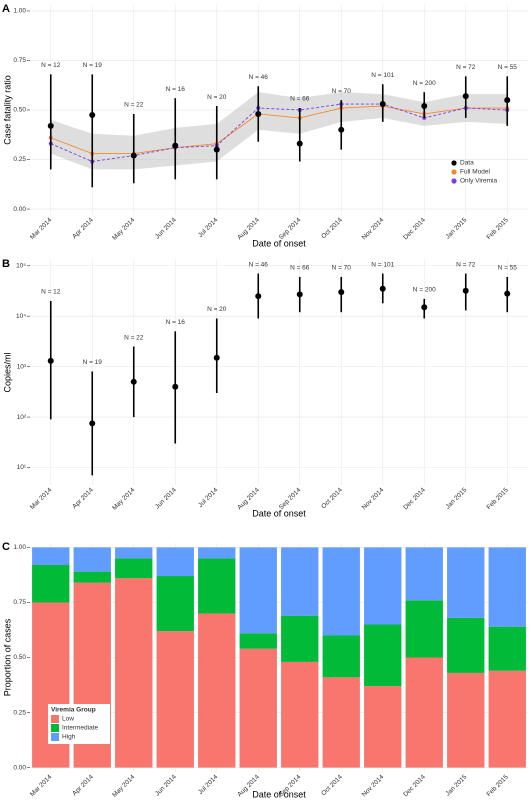 This screenshot has height=800, width=532. I want to click on y-tick-label: 0.75, so click(19, 602).